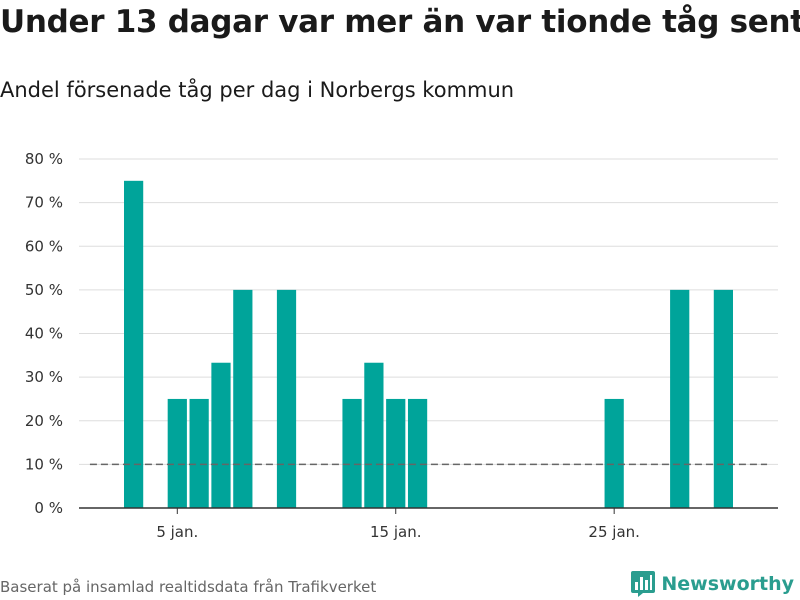 This screenshot has height=600, width=800. Describe the element at coordinates (727, 584) in the screenshot. I see `brand-name: Newsworthy` at that location.